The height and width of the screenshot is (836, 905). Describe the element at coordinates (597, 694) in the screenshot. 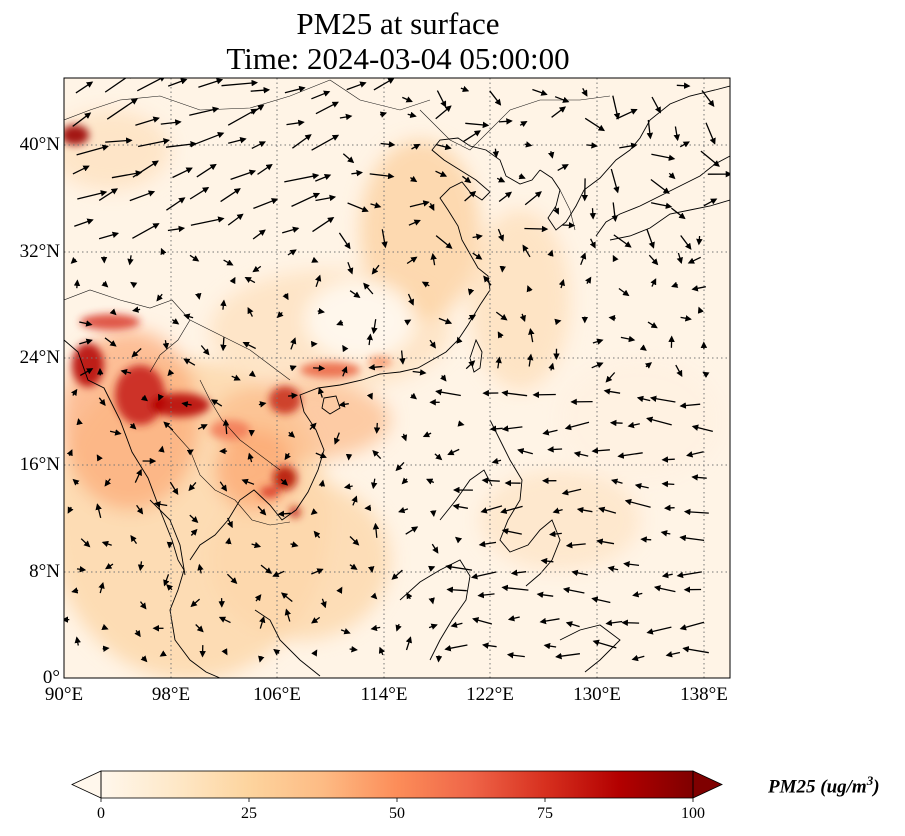

I see `lon-tick-label: 130°E` at that location.